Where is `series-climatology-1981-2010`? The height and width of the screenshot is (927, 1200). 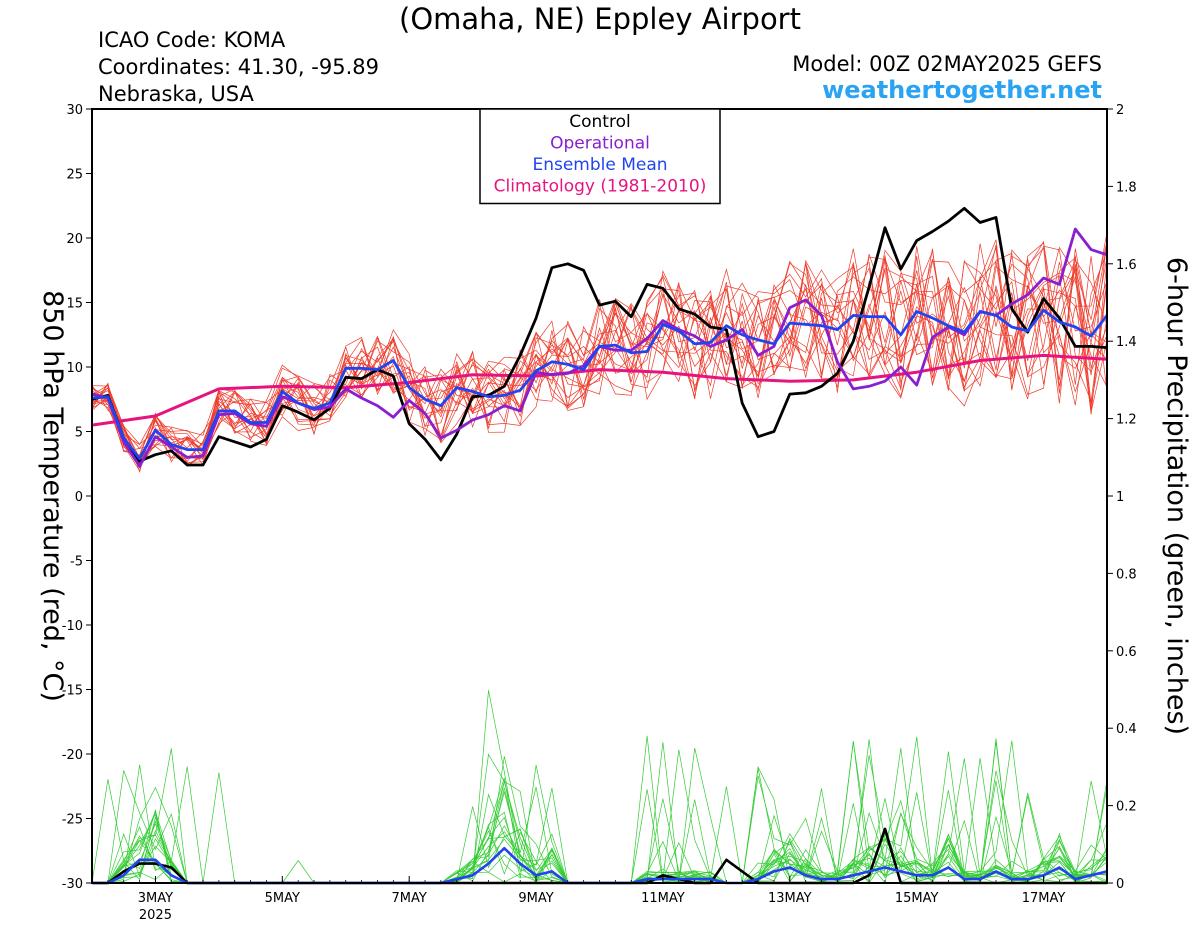 series-climatology-1981-2010 is located at coordinates (599, 390).